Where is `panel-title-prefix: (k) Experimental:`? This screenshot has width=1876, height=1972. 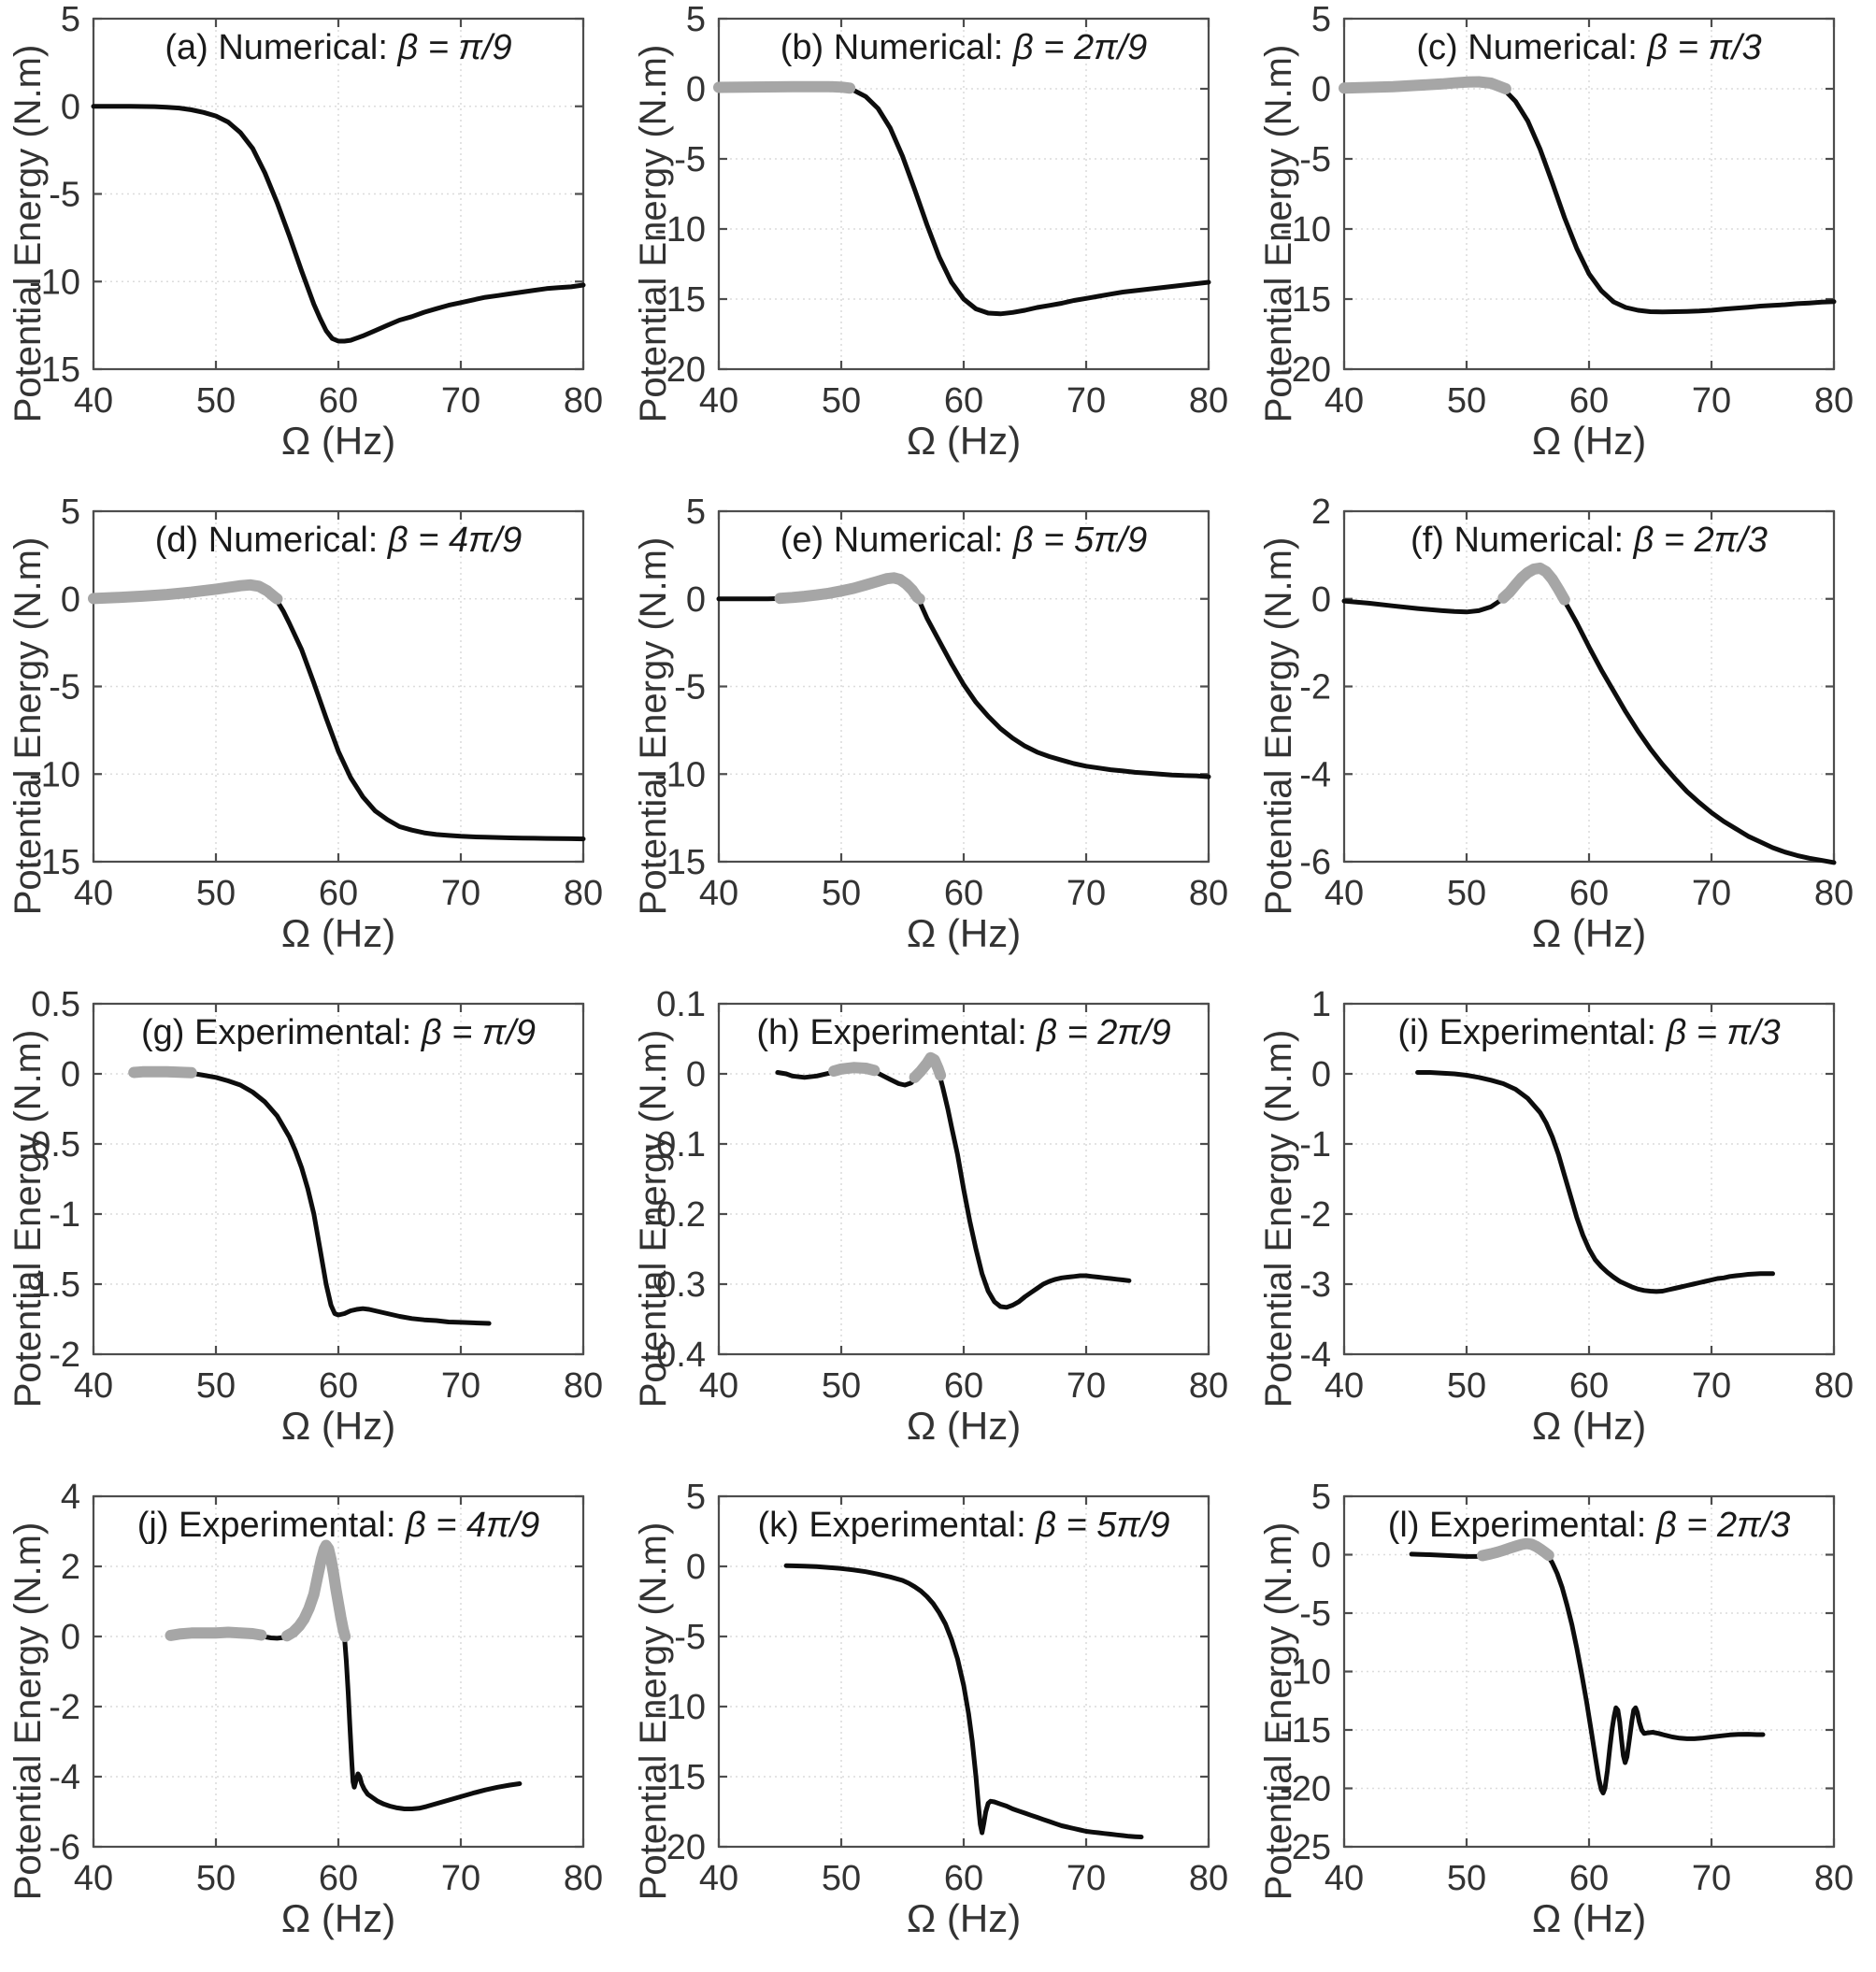 panel-title-prefix: (k) Experimental: is located at coordinates (897, 1525).